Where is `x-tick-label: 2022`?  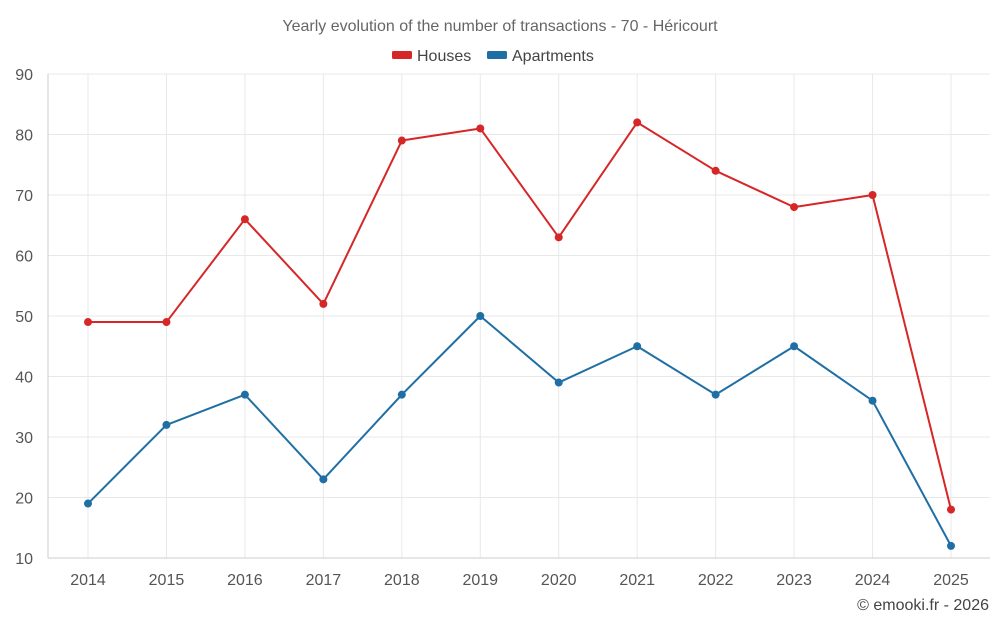 x-tick-label: 2022 is located at coordinates (716, 580).